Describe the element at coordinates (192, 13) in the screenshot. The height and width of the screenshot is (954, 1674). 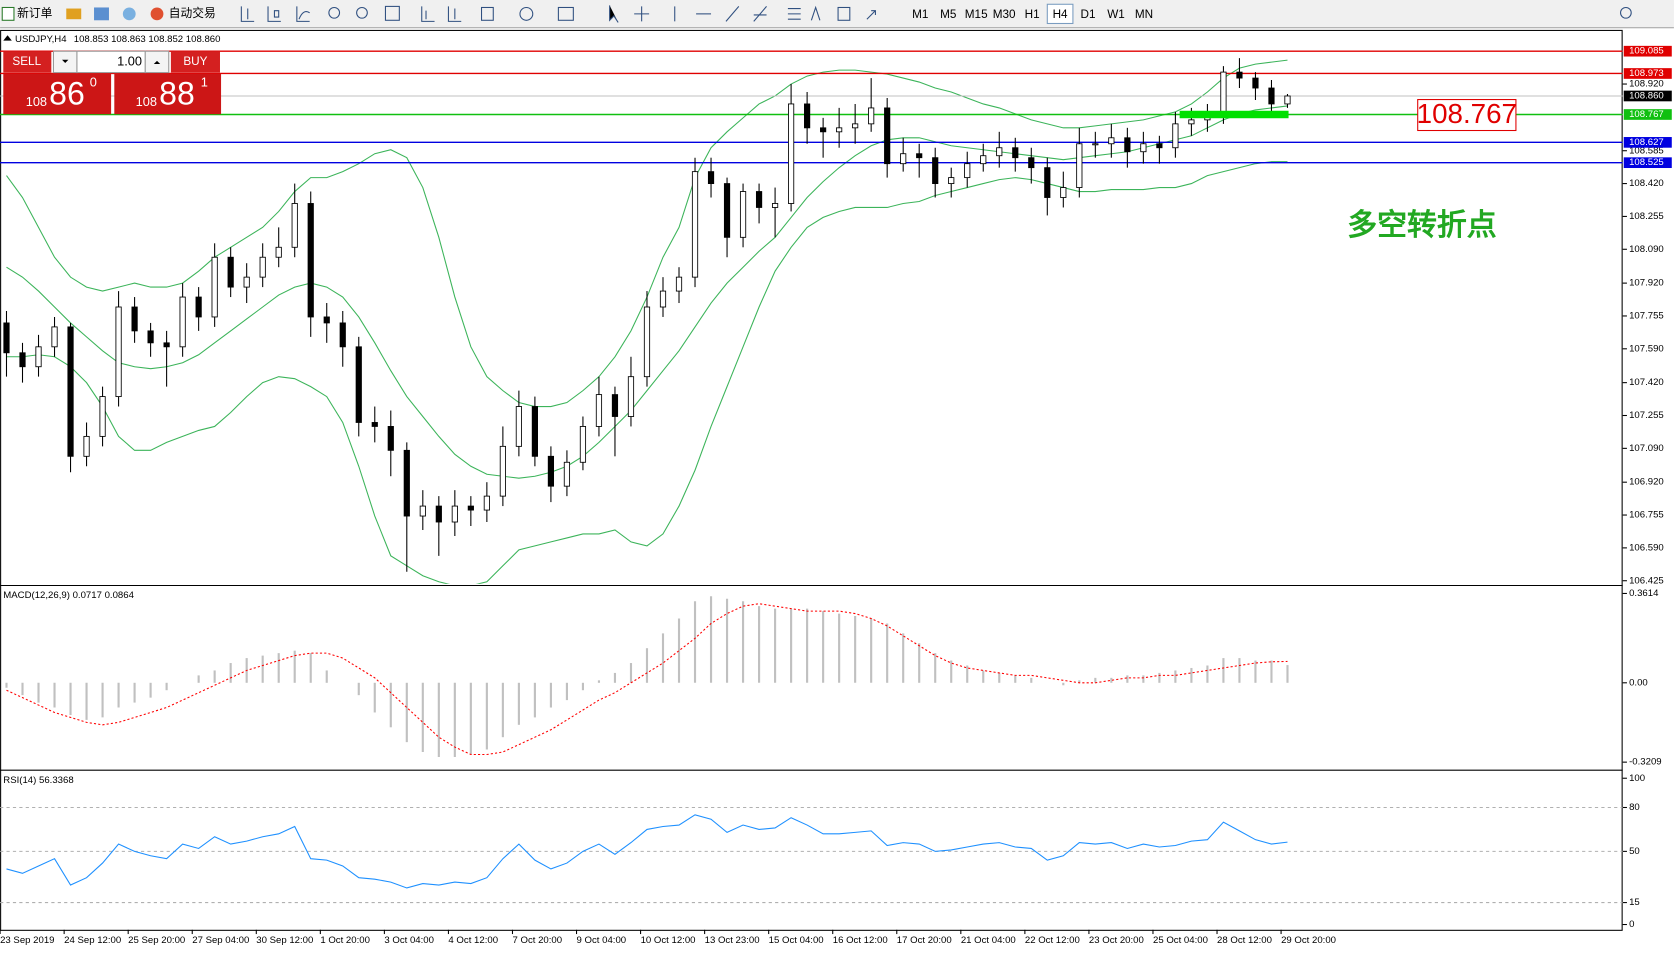
I see `auto-trading-button: 自动交易` at that location.